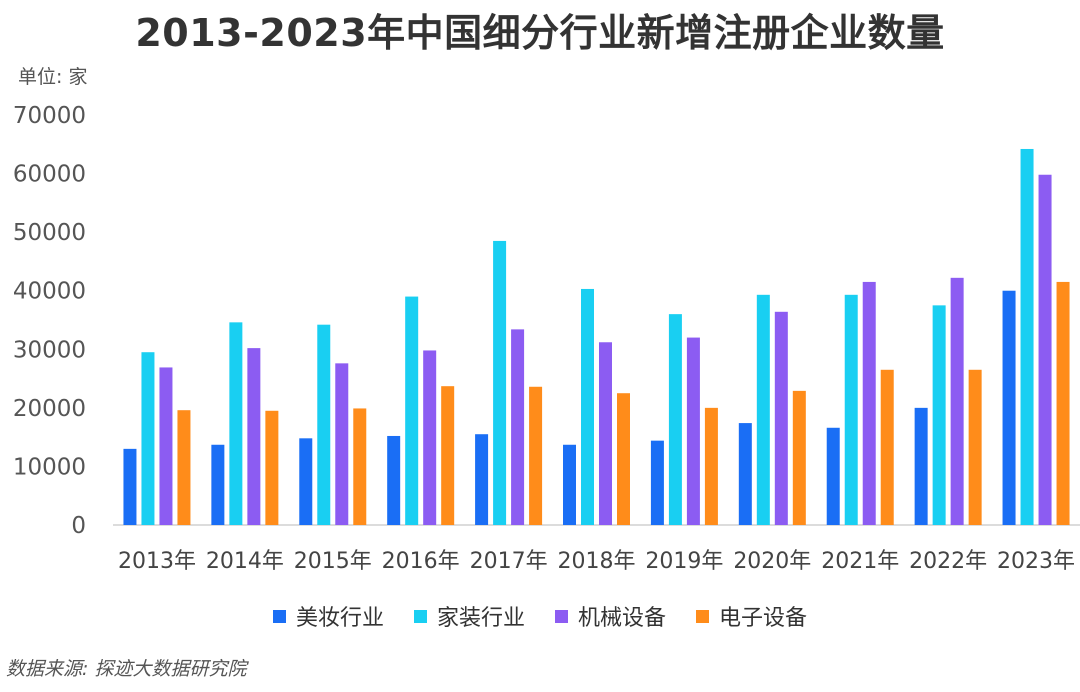 The width and height of the screenshot is (1080, 692). What do you see at coordinates (49, 233) in the screenshot?
I see `y-tick-label: 50000` at bounding box center [49, 233].